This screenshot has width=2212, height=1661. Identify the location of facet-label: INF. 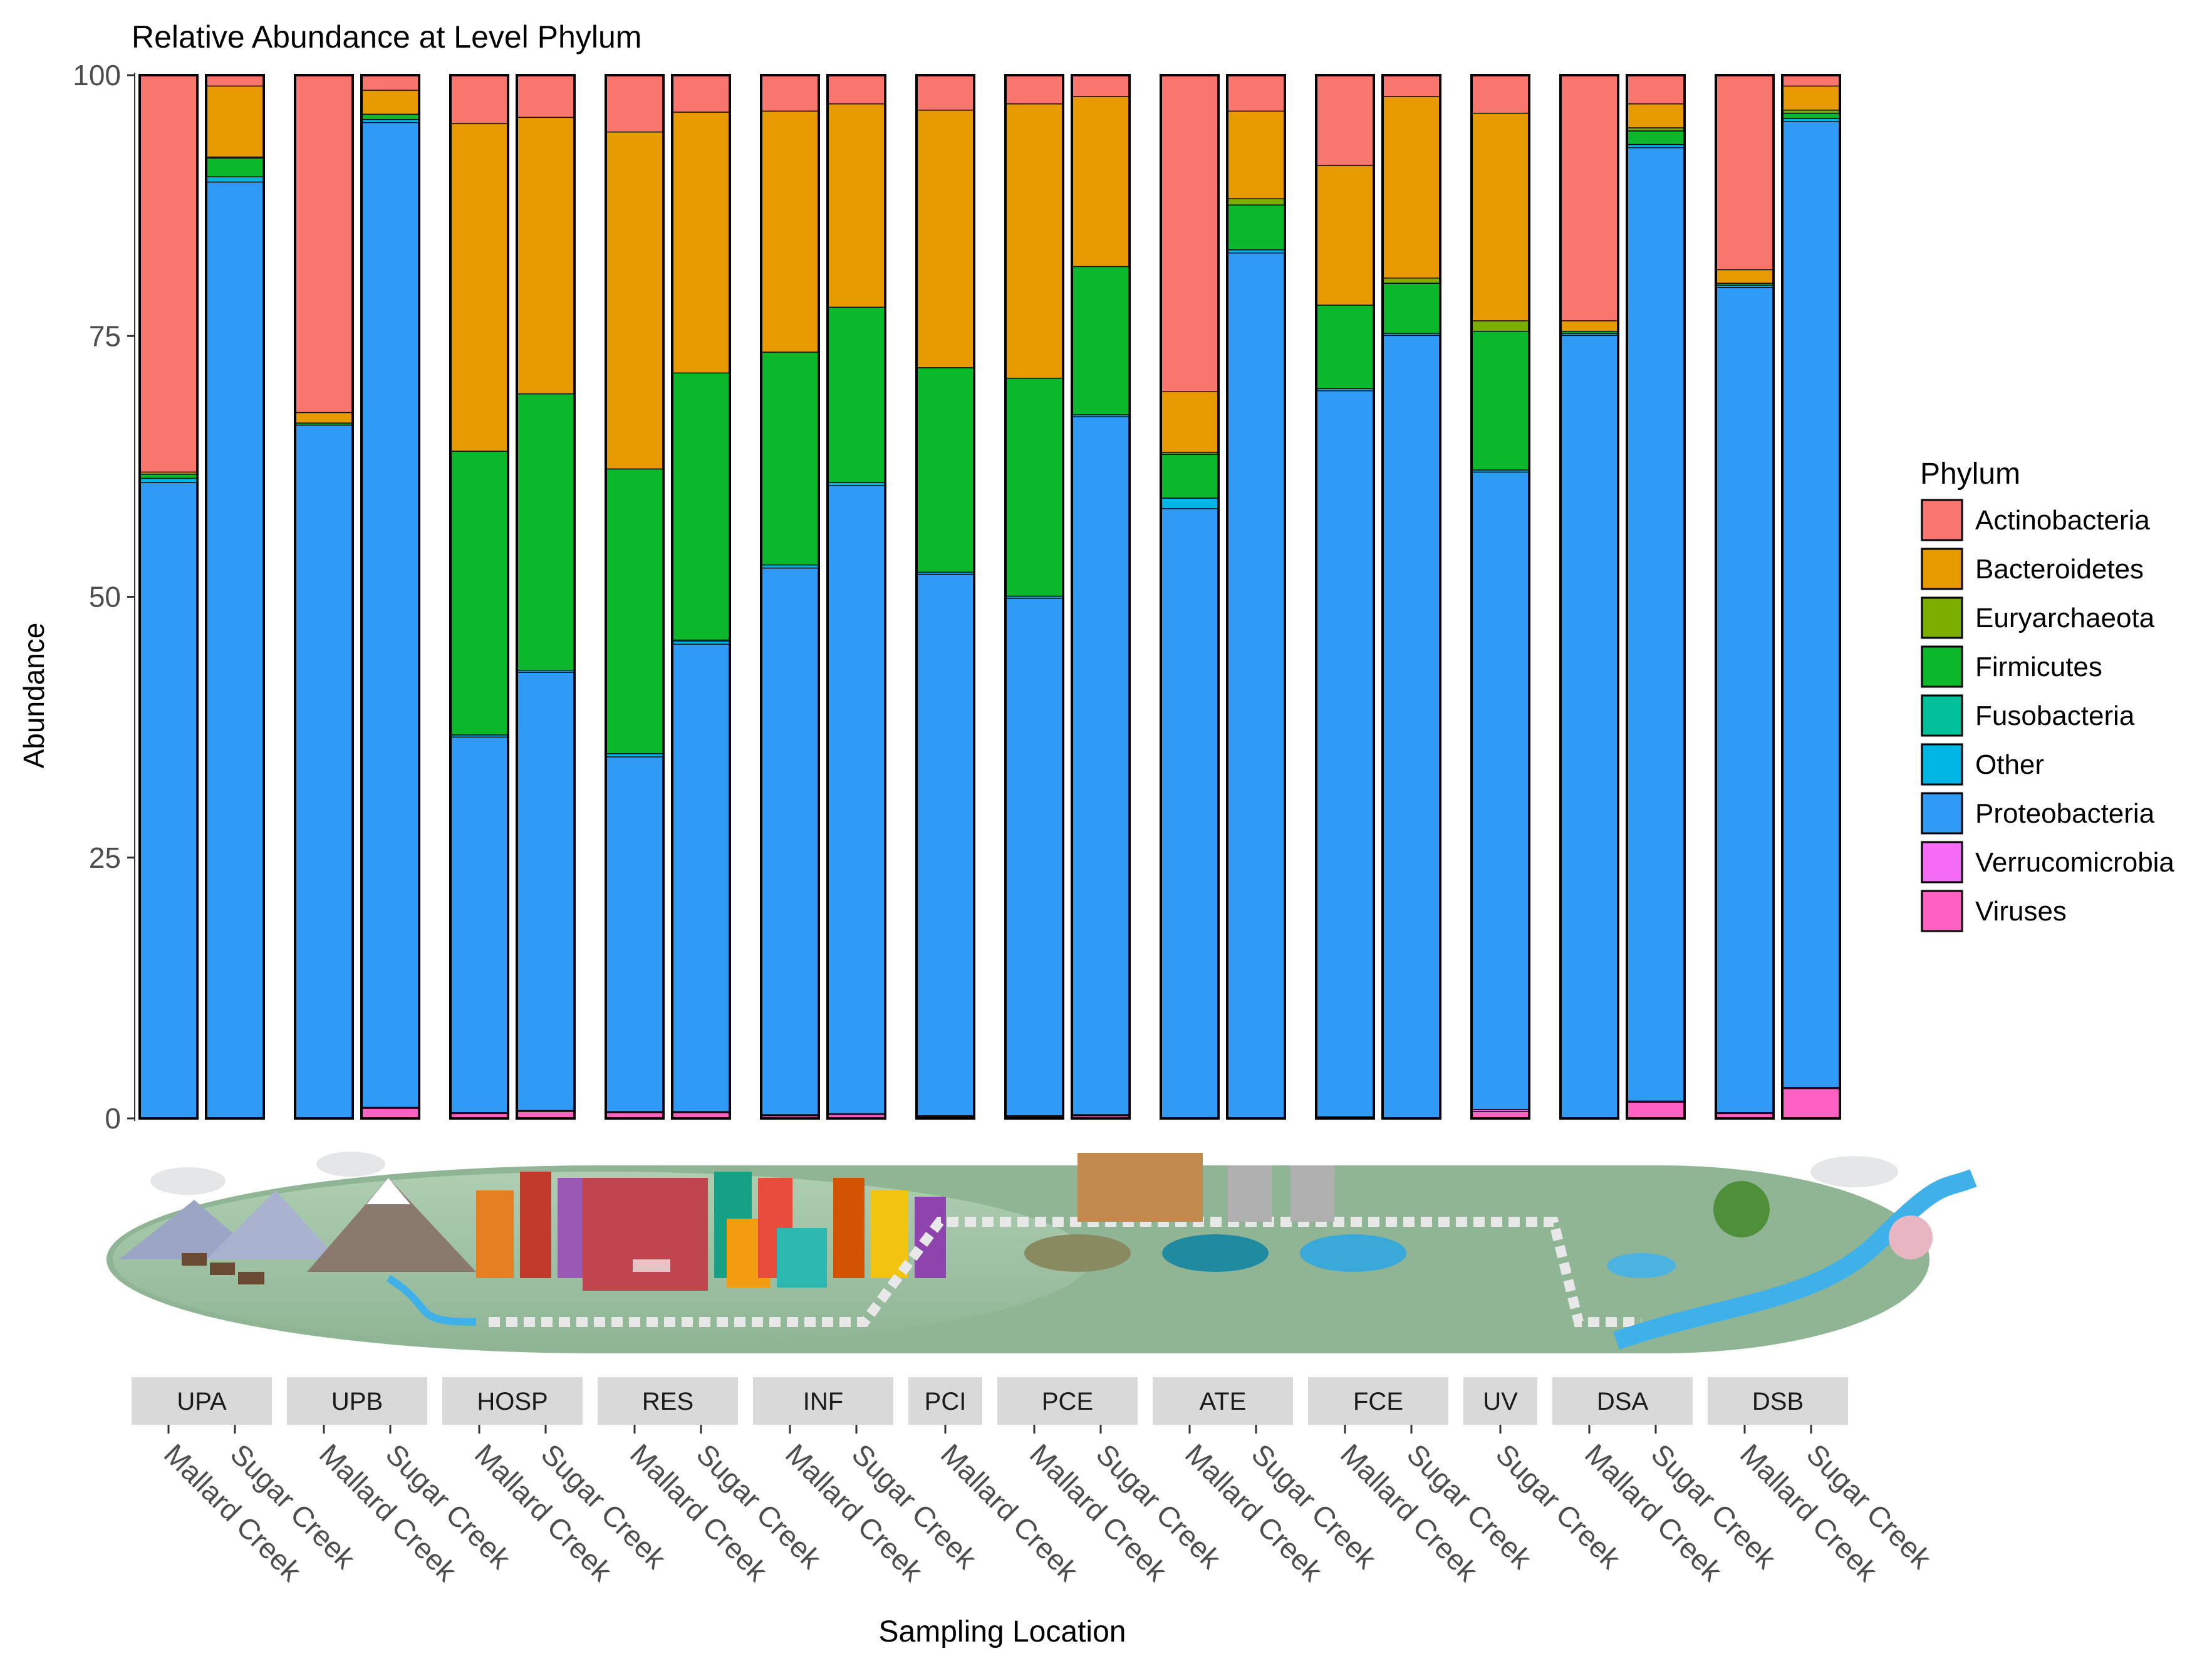
(823, 1401).